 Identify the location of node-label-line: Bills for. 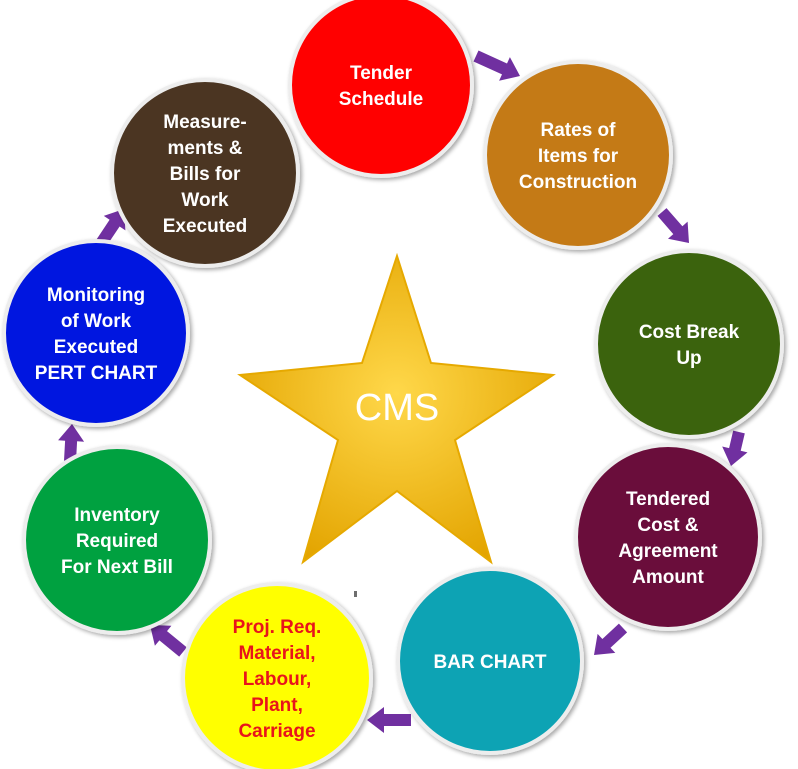
(205, 174).